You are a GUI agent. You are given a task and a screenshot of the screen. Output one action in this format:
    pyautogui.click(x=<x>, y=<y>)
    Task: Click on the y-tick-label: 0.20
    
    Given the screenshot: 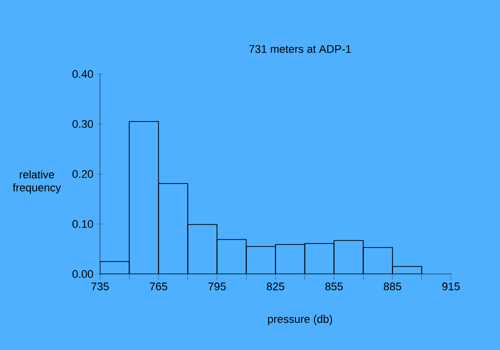 What is the action you would take?
    pyautogui.click(x=83, y=174)
    